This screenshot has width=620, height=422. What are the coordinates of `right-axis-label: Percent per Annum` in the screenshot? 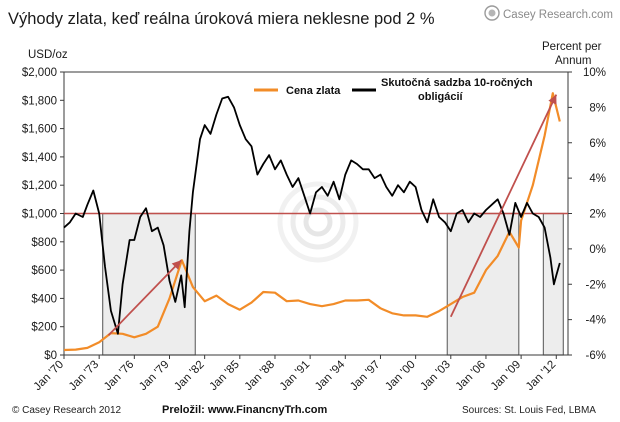 It's located at (572, 54).